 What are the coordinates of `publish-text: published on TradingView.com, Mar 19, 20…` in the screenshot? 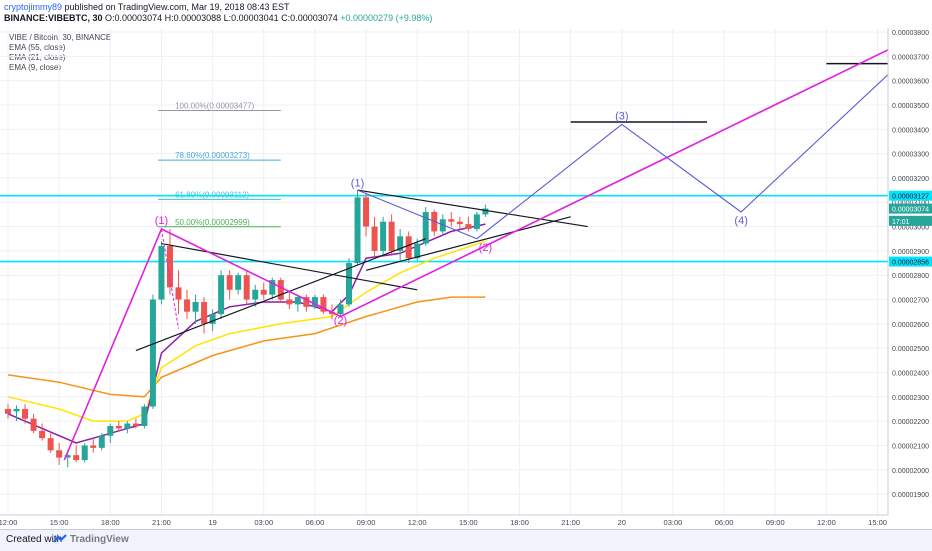 It's located at (177, 7).